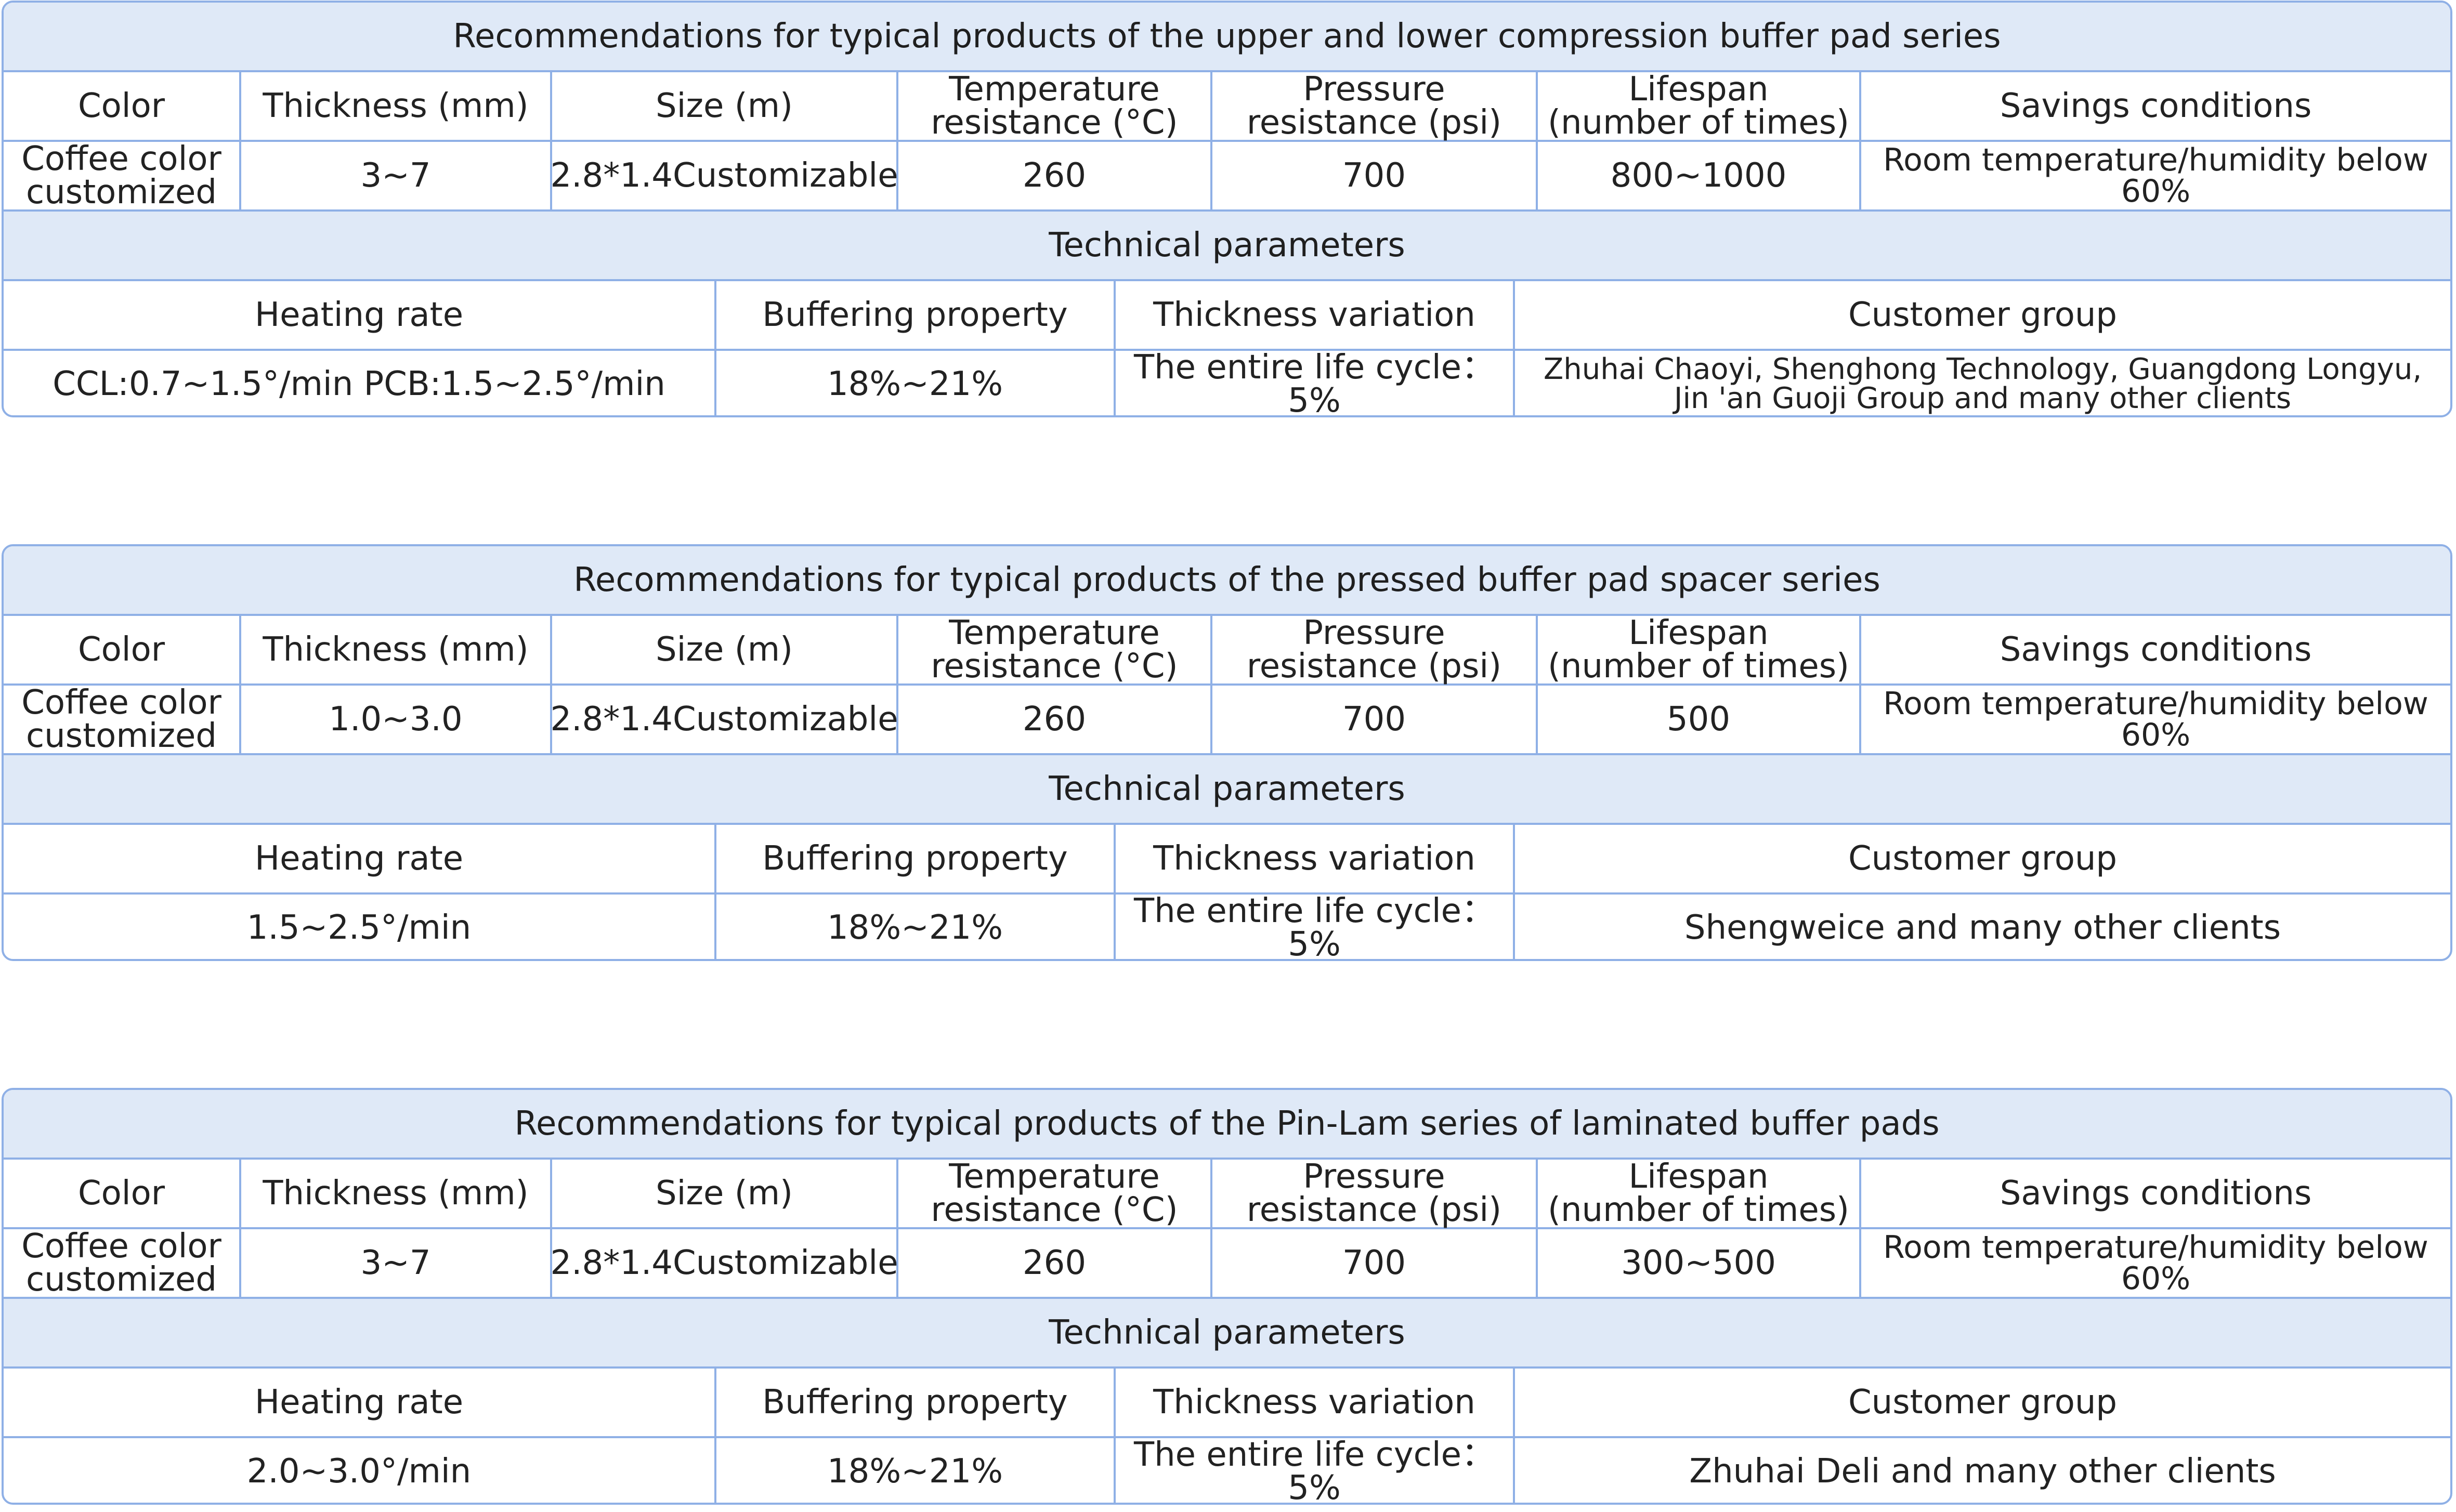  What do you see at coordinates (360, 927) in the screenshot?
I see `value-heating-rate: 1.5~2.5°/min` at bounding box center [360, 927].